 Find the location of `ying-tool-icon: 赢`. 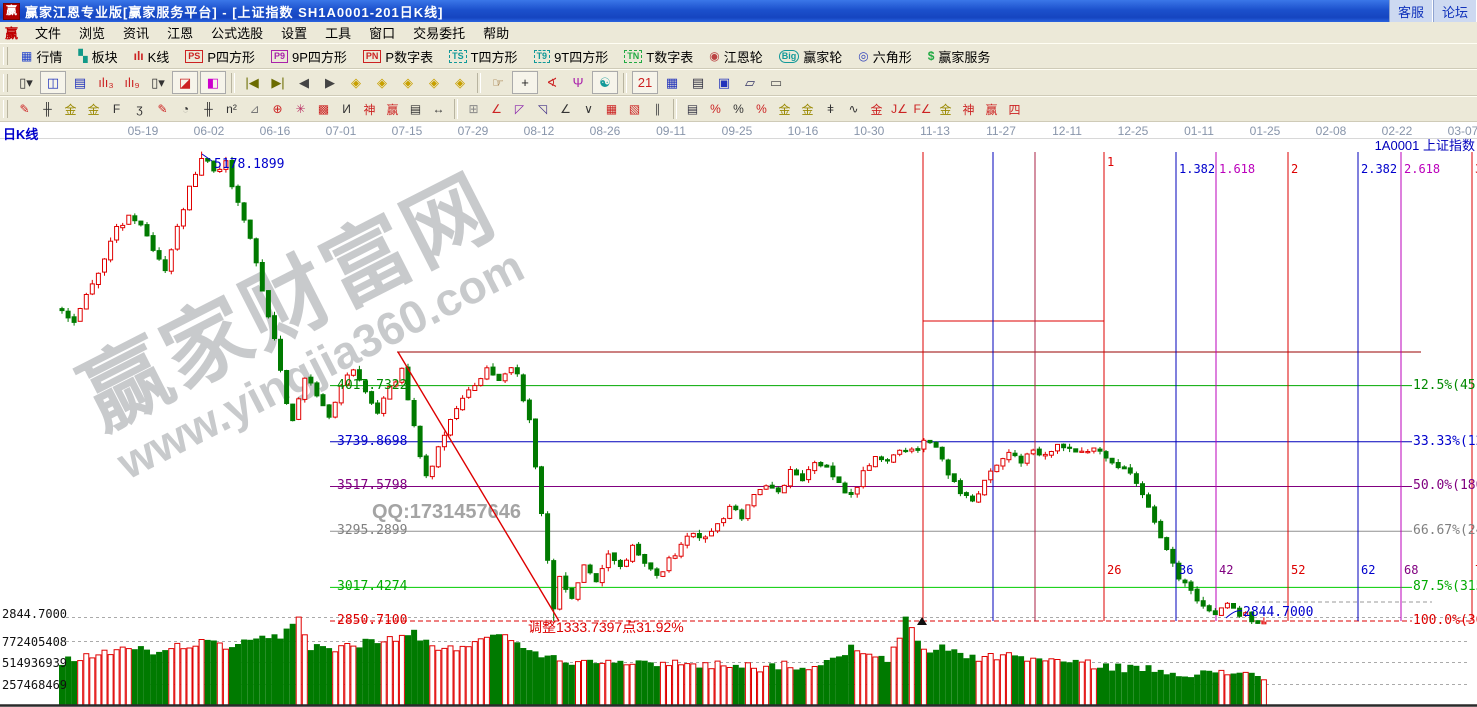

ying-tool-icon: 赢 is located at coordinates (392, 109).